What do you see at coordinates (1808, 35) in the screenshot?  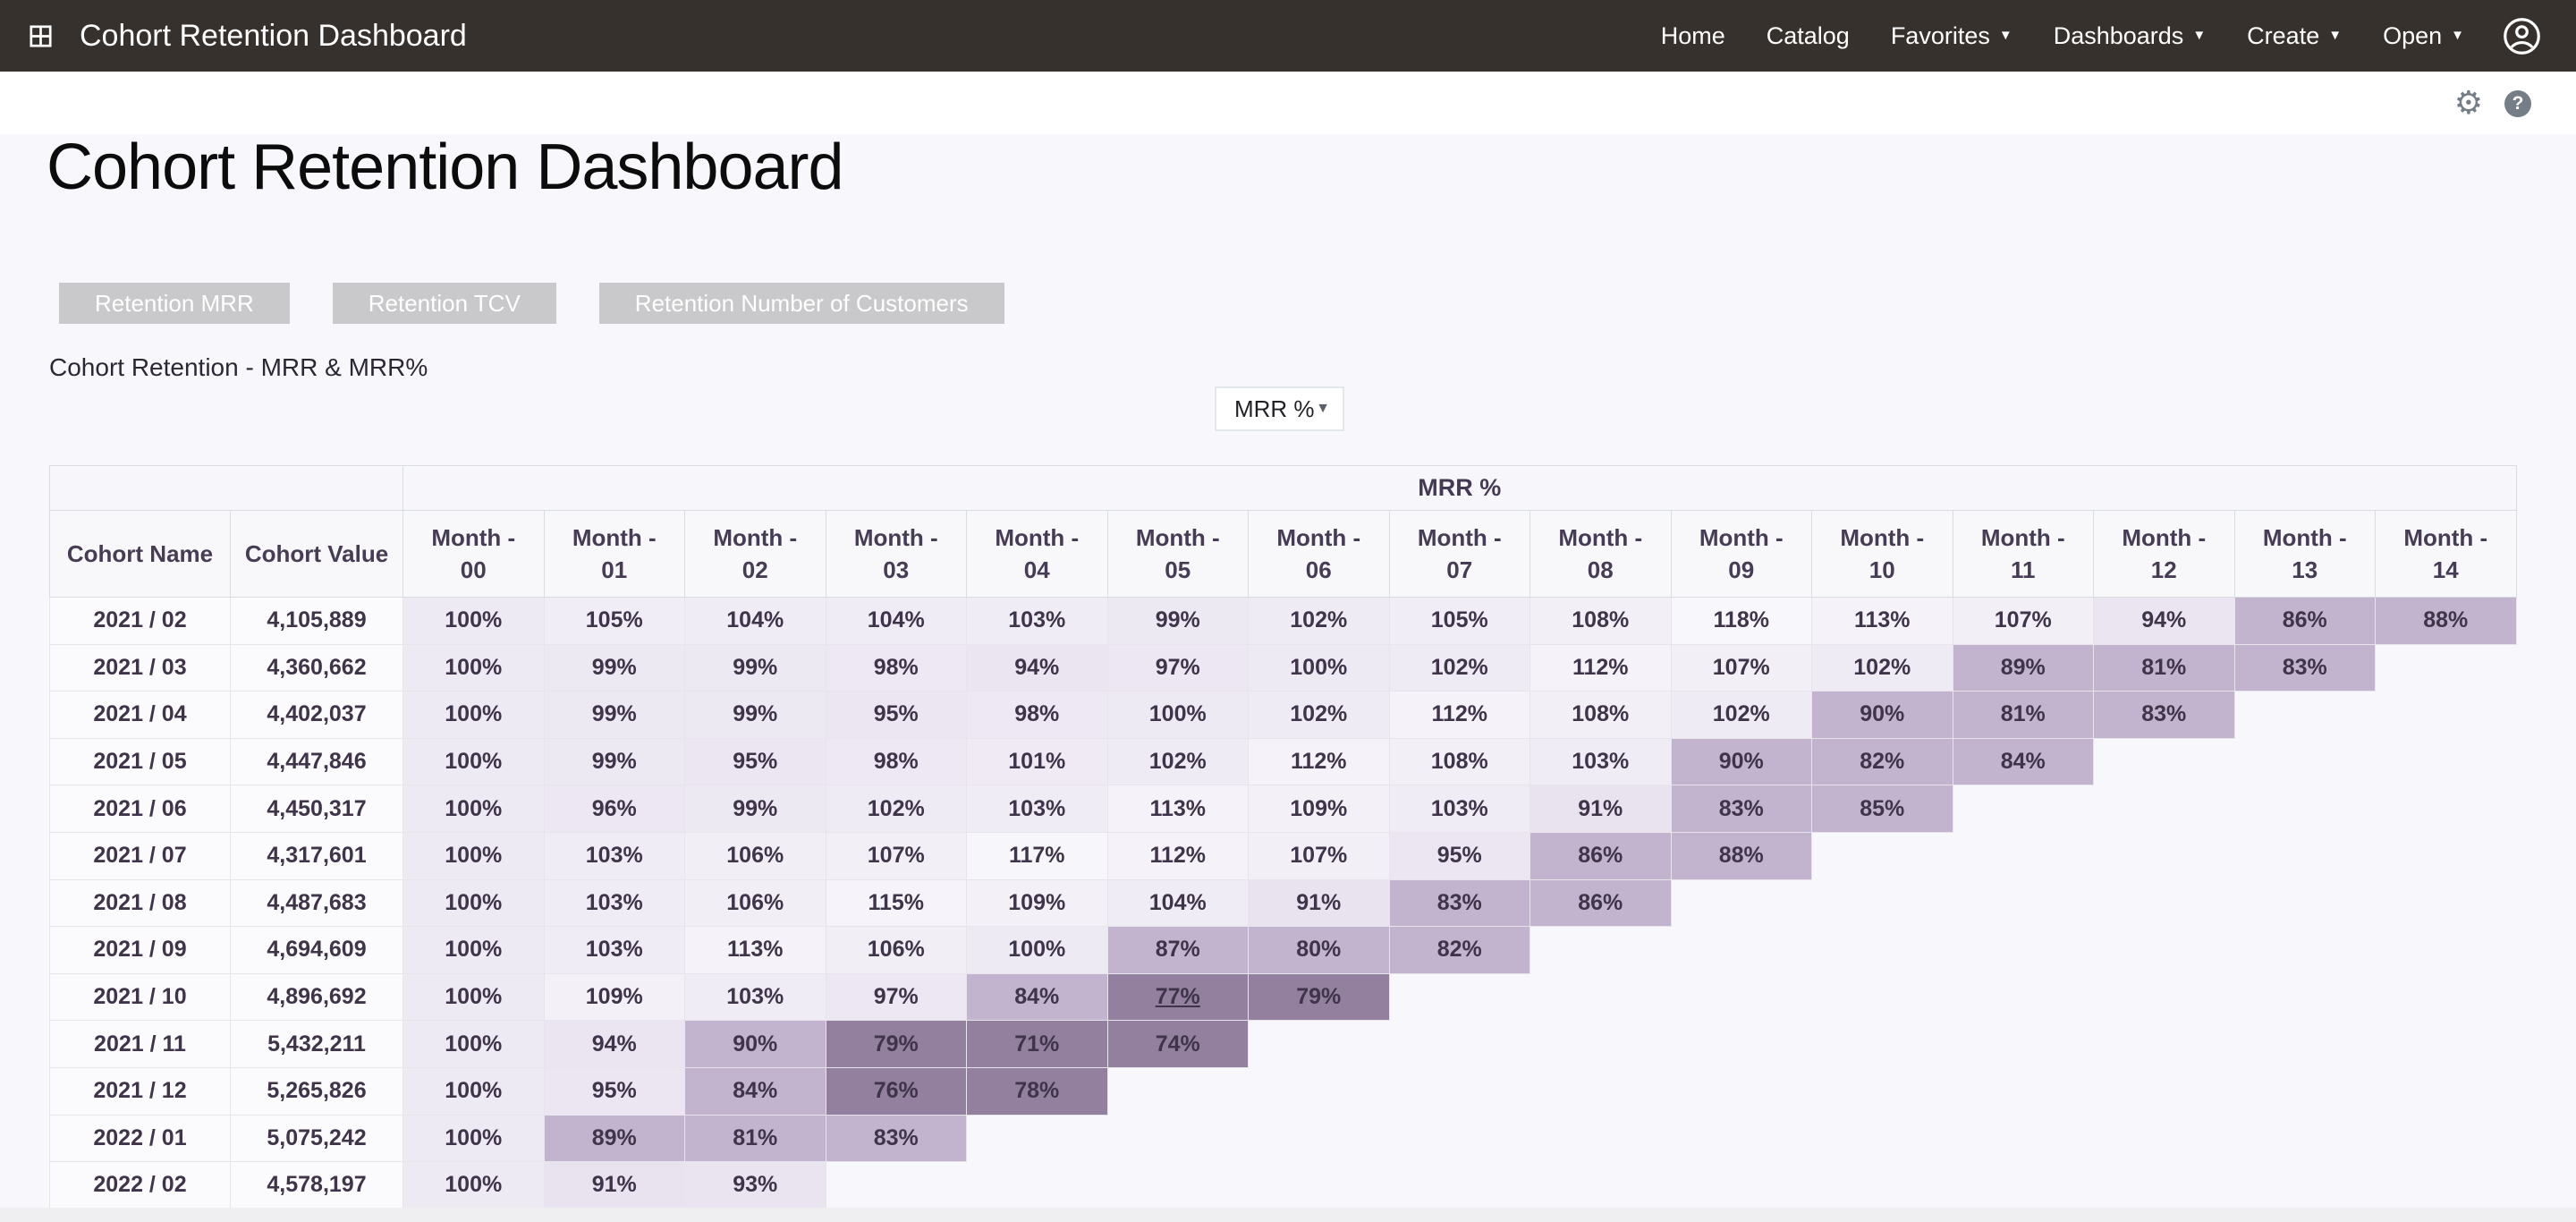 I see `nav-catalog: Catalog` at bounding box center [1808, 35].